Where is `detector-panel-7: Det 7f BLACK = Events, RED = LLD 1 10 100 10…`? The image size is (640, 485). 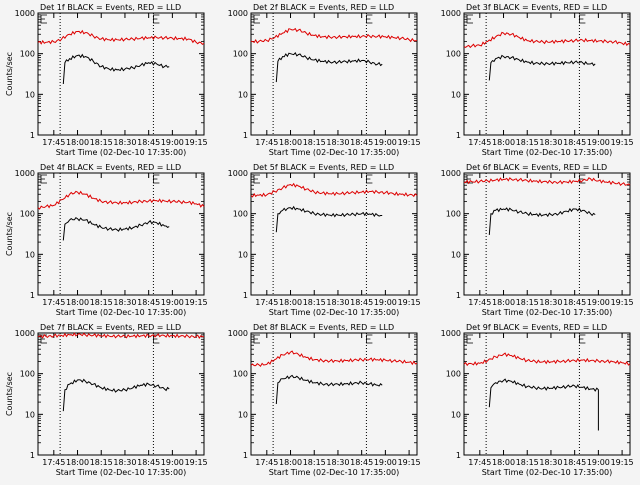
detector-panel-7: Det 7f BLACK = Events, RED = LLD 1 10 100 10… is located at coordinates (106, 400).